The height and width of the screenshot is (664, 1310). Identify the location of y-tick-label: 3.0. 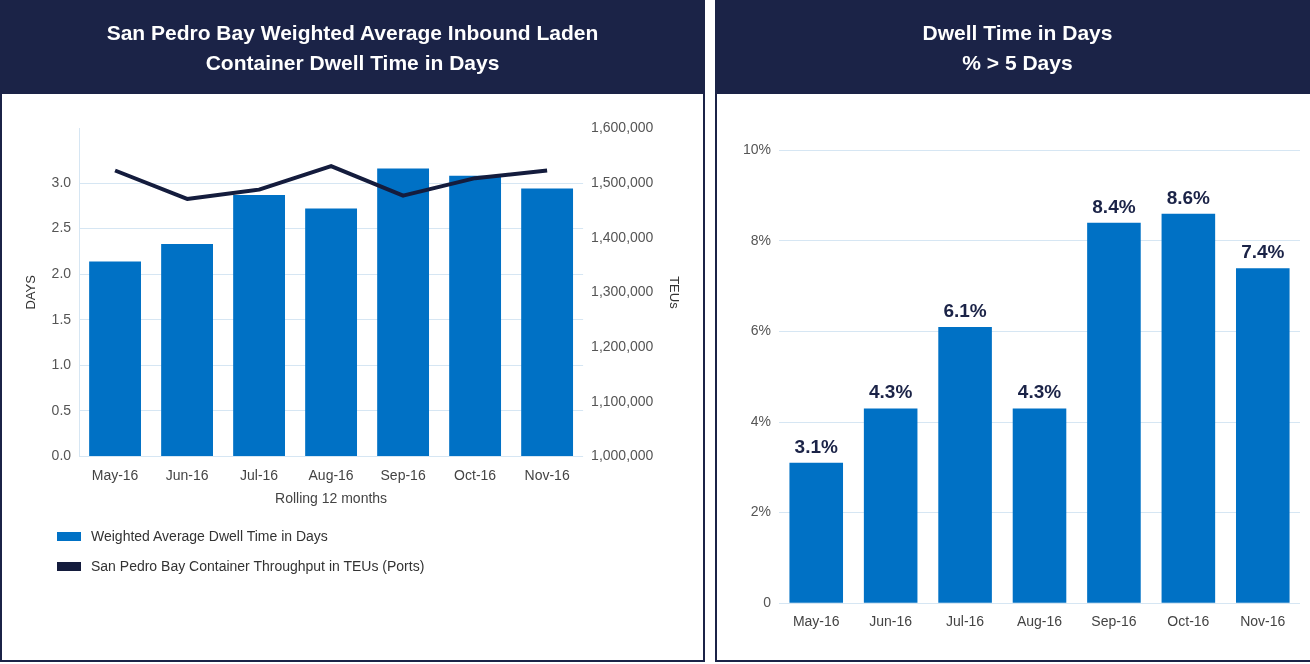
(61, 181).